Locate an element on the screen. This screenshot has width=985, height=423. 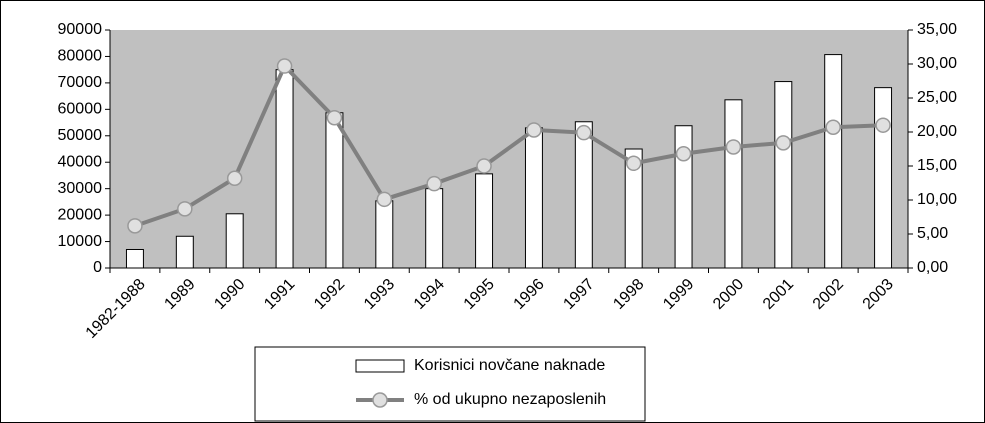
y2-tick-label: 5,00 is located at coordinates (932, 233).